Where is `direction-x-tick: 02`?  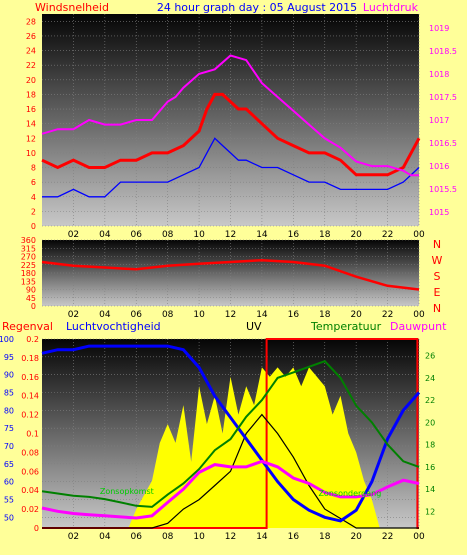
direction-x-tick: 02 is located at coordinates (73, 315).